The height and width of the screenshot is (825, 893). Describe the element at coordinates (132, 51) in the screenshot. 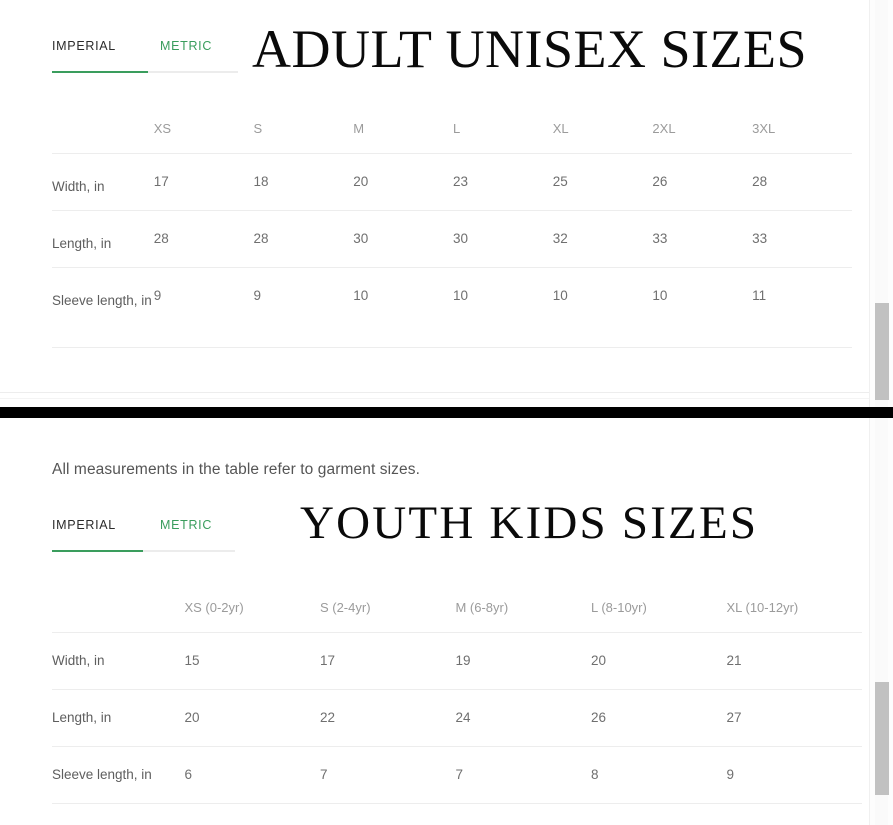

I see `adult-unit-tabs: IMPERIAL METRIC` at that location.